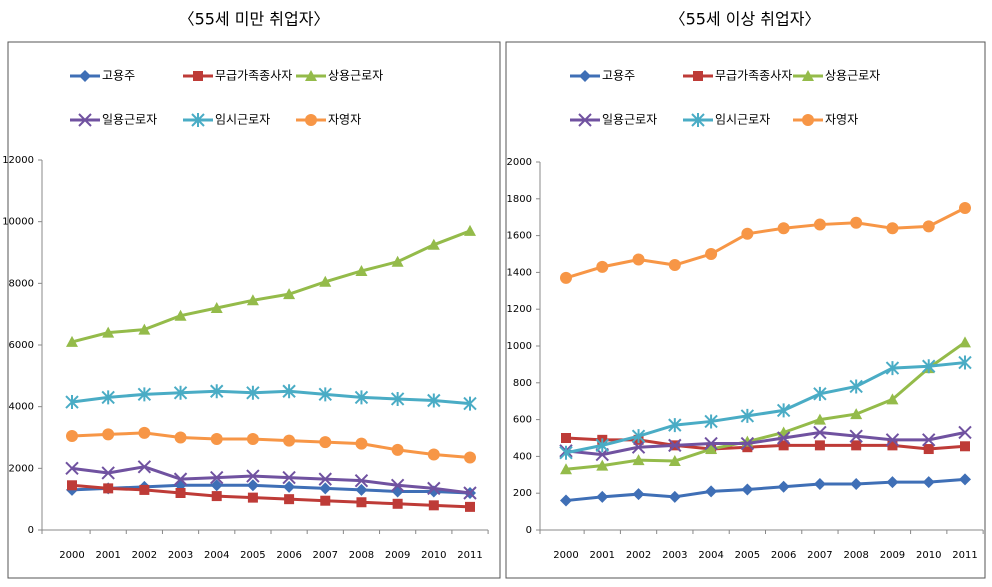  Describe the element at coordinates (21, 407) in the screenshot. I see `y-tick-label: 4000` at that location.